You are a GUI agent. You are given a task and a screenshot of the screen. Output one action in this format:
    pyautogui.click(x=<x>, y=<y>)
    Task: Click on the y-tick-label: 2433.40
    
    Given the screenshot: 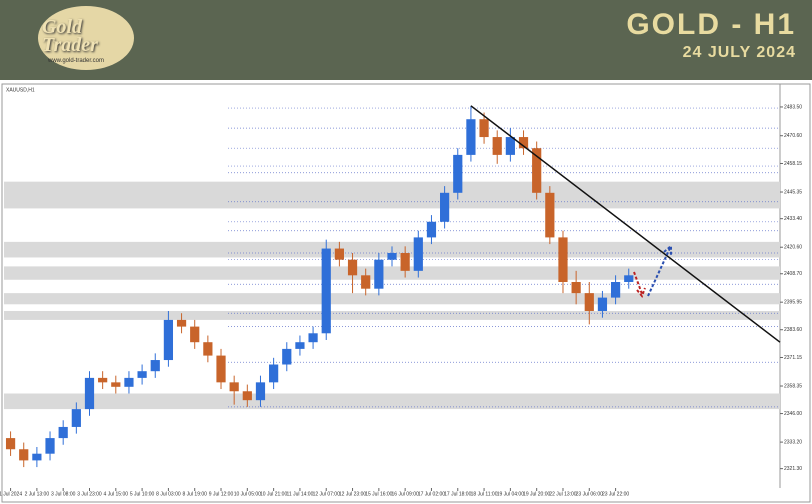 What is the action you would take?
    pyautogui.click(x=793, y=219)
    